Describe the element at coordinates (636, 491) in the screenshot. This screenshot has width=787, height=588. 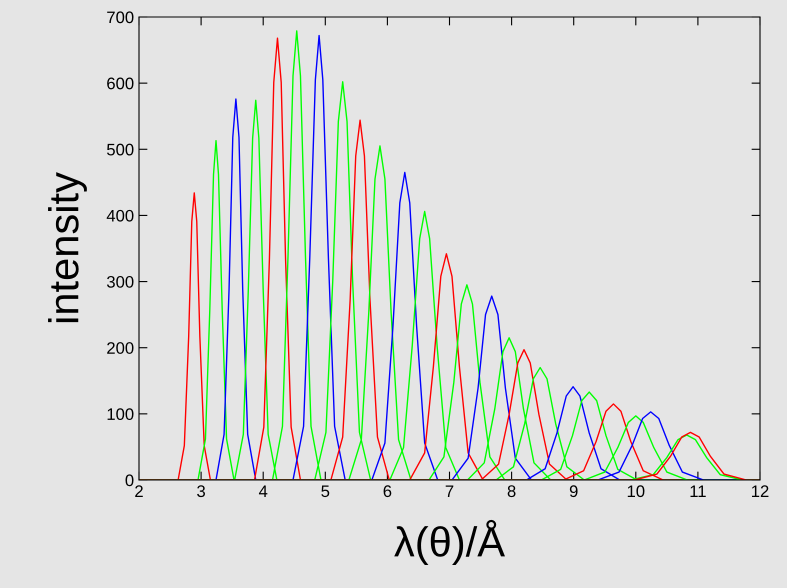
I see `x-tick-label: 10` at that location.